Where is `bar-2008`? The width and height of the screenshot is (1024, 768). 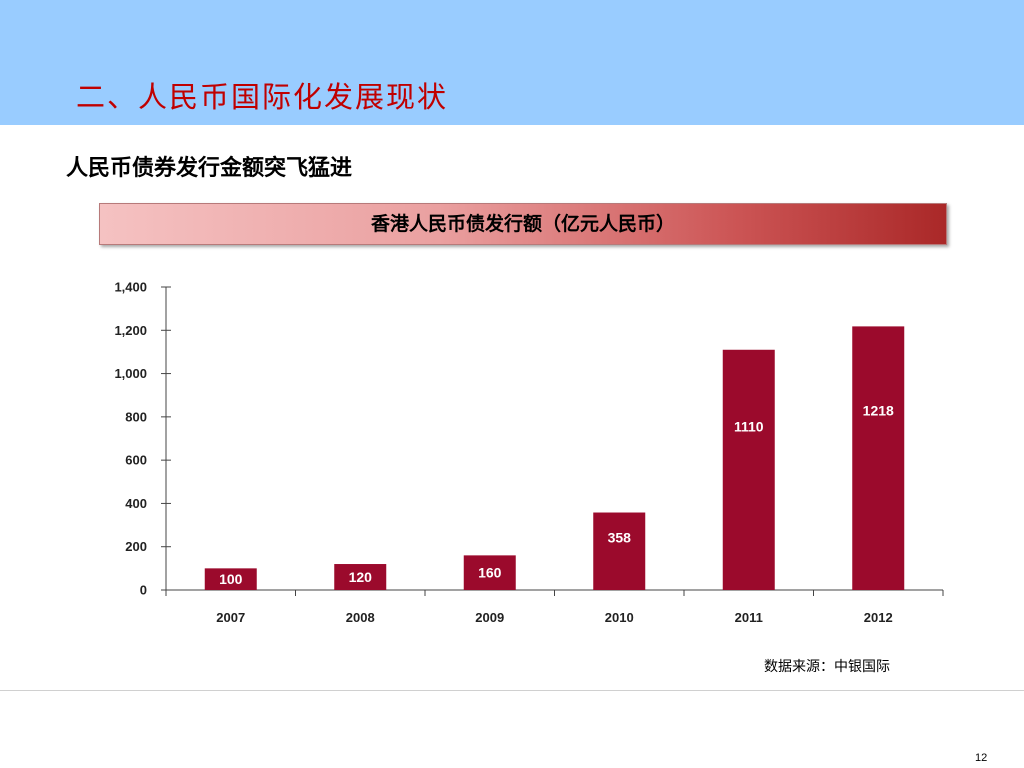 bar-2008 is located at coordinates (360, 577).